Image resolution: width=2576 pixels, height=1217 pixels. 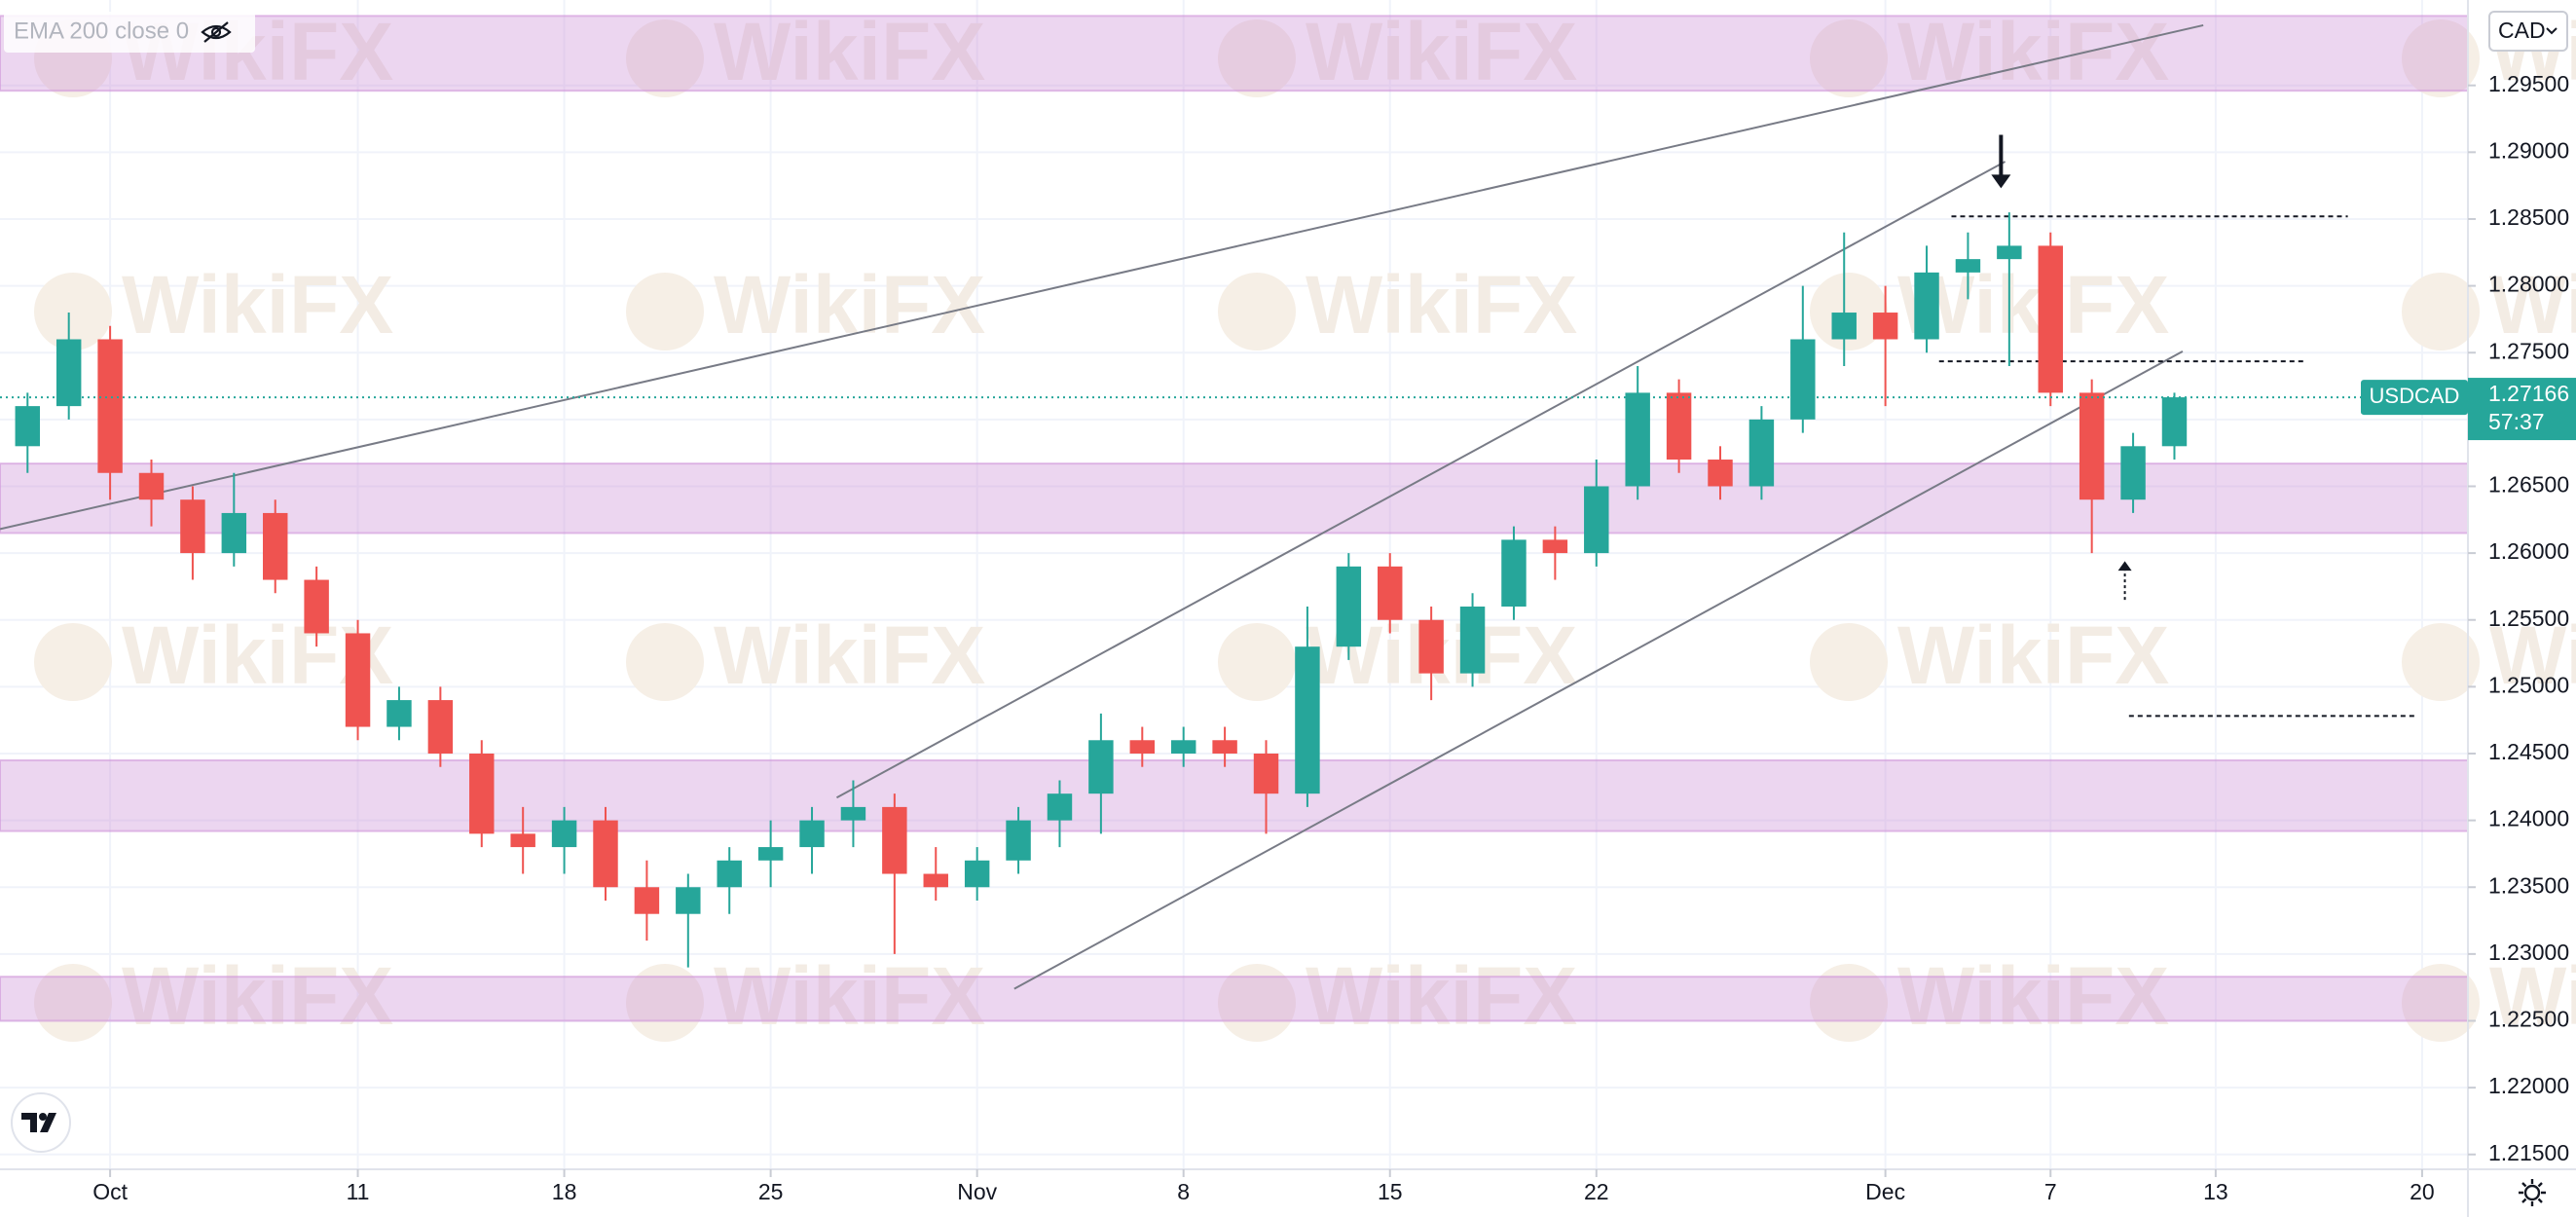 What do you see at coordinates (1288, 409) in the screenshot?
I see `price-tag: USDCAD 1.27166 57:37` at bounding box center [1288, 409].